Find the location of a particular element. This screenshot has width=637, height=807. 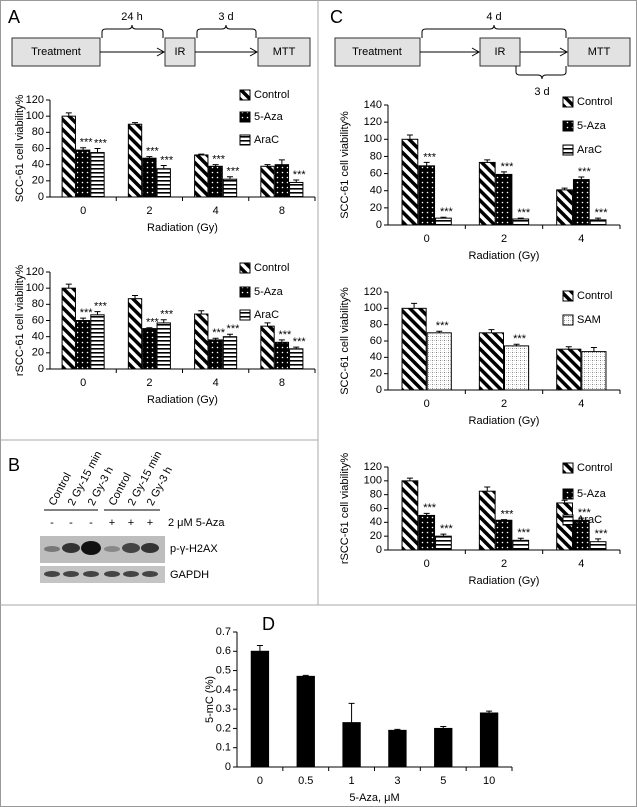

x-tick-label: 4 is located at coordinates (216, 211).